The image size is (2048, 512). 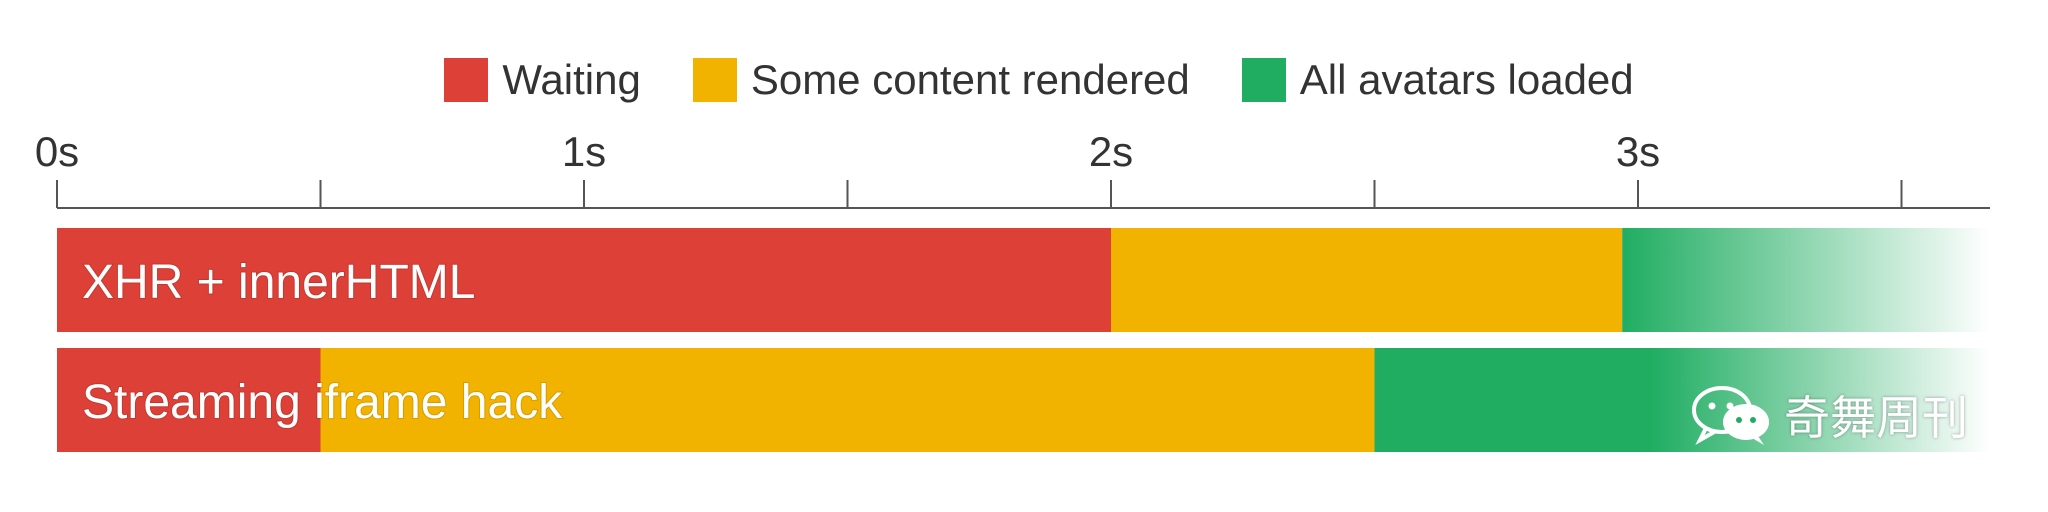 What do you see at coordinates (1466, 79) in the screenshot?
I see `legend-label-all-loaded: All avatars loaded` at bounding box center [1466, 79].